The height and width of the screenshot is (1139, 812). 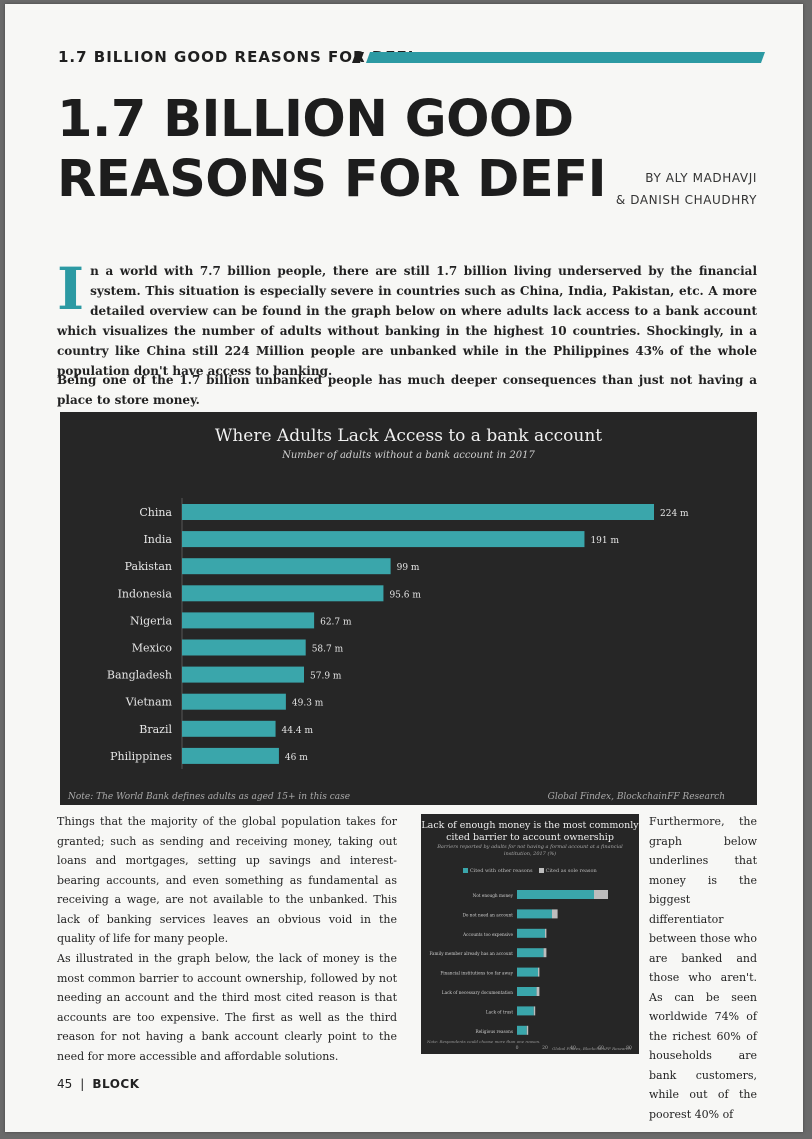 I want to click on barrier-label: Accounts too expensive, so click(x=487, y=934).